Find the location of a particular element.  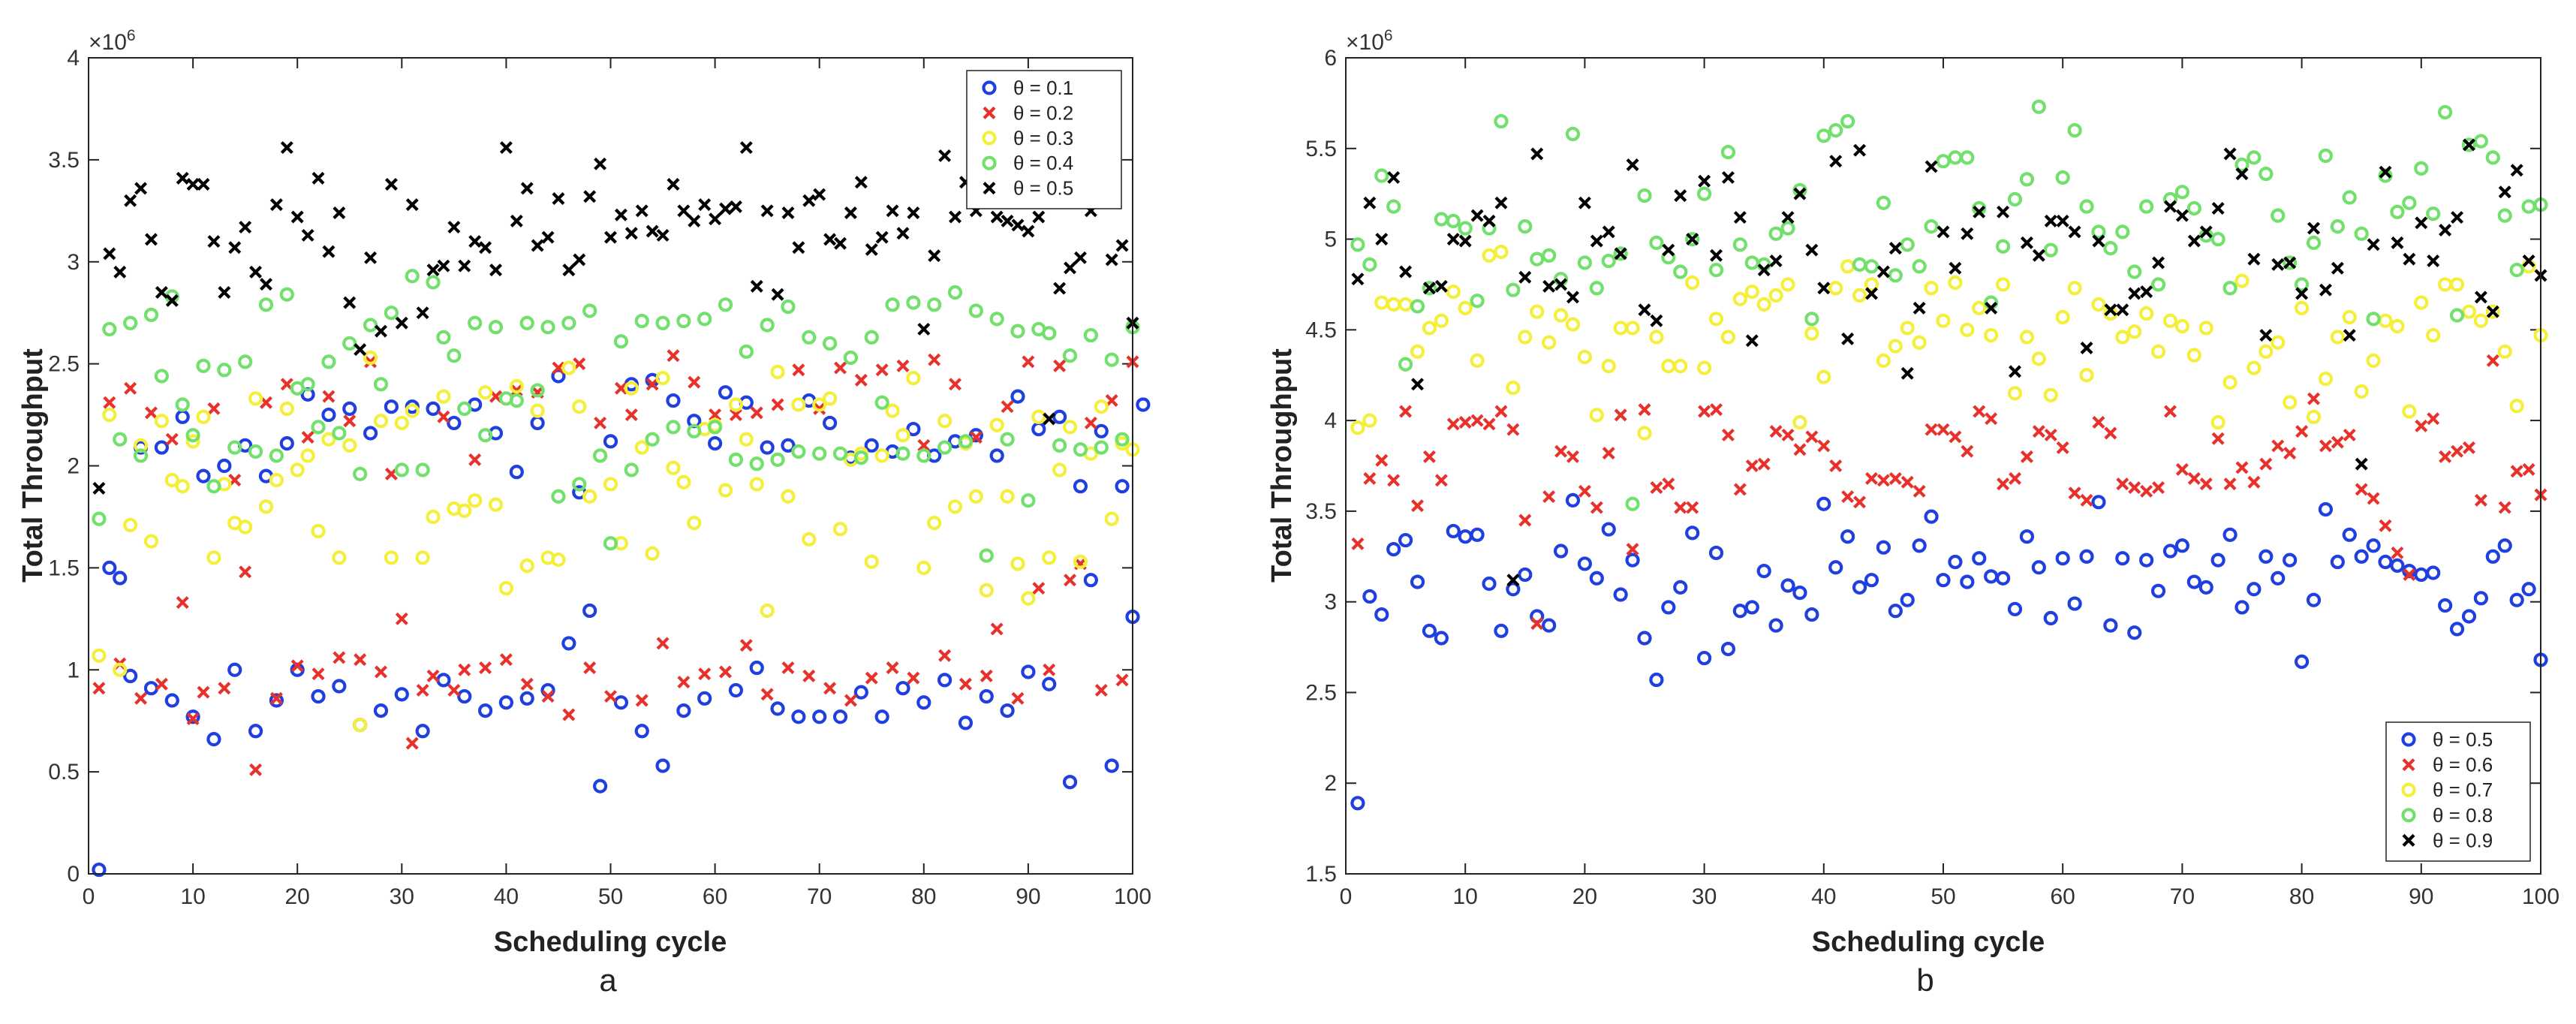

chart-b-legend: θ = 0.5 θ = 0.6 θ = 0.7 θ = 0.8θ = 0.9 is located at coordinates (2458, 791).